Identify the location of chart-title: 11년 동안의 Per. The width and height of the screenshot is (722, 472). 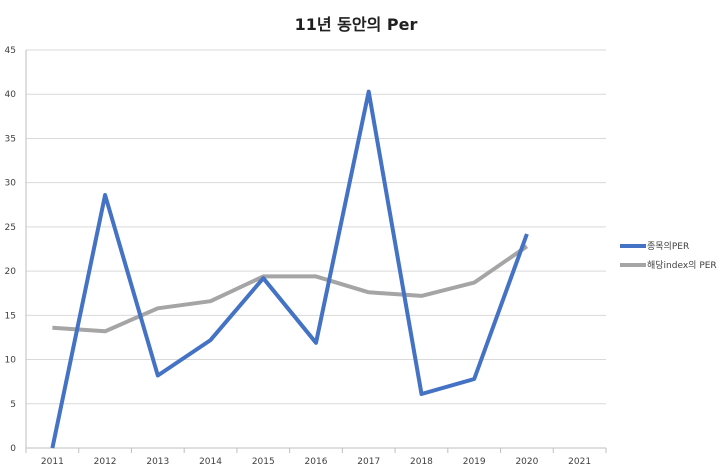
(356, 24).